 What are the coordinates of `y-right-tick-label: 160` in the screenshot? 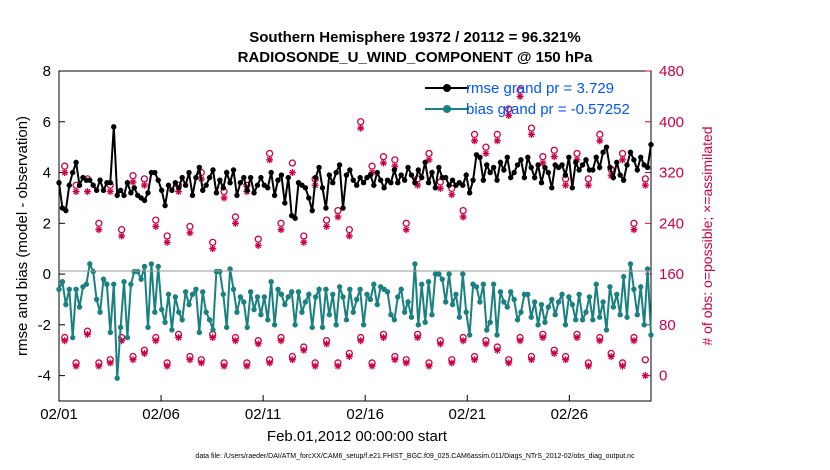 It's located at (671, 274).